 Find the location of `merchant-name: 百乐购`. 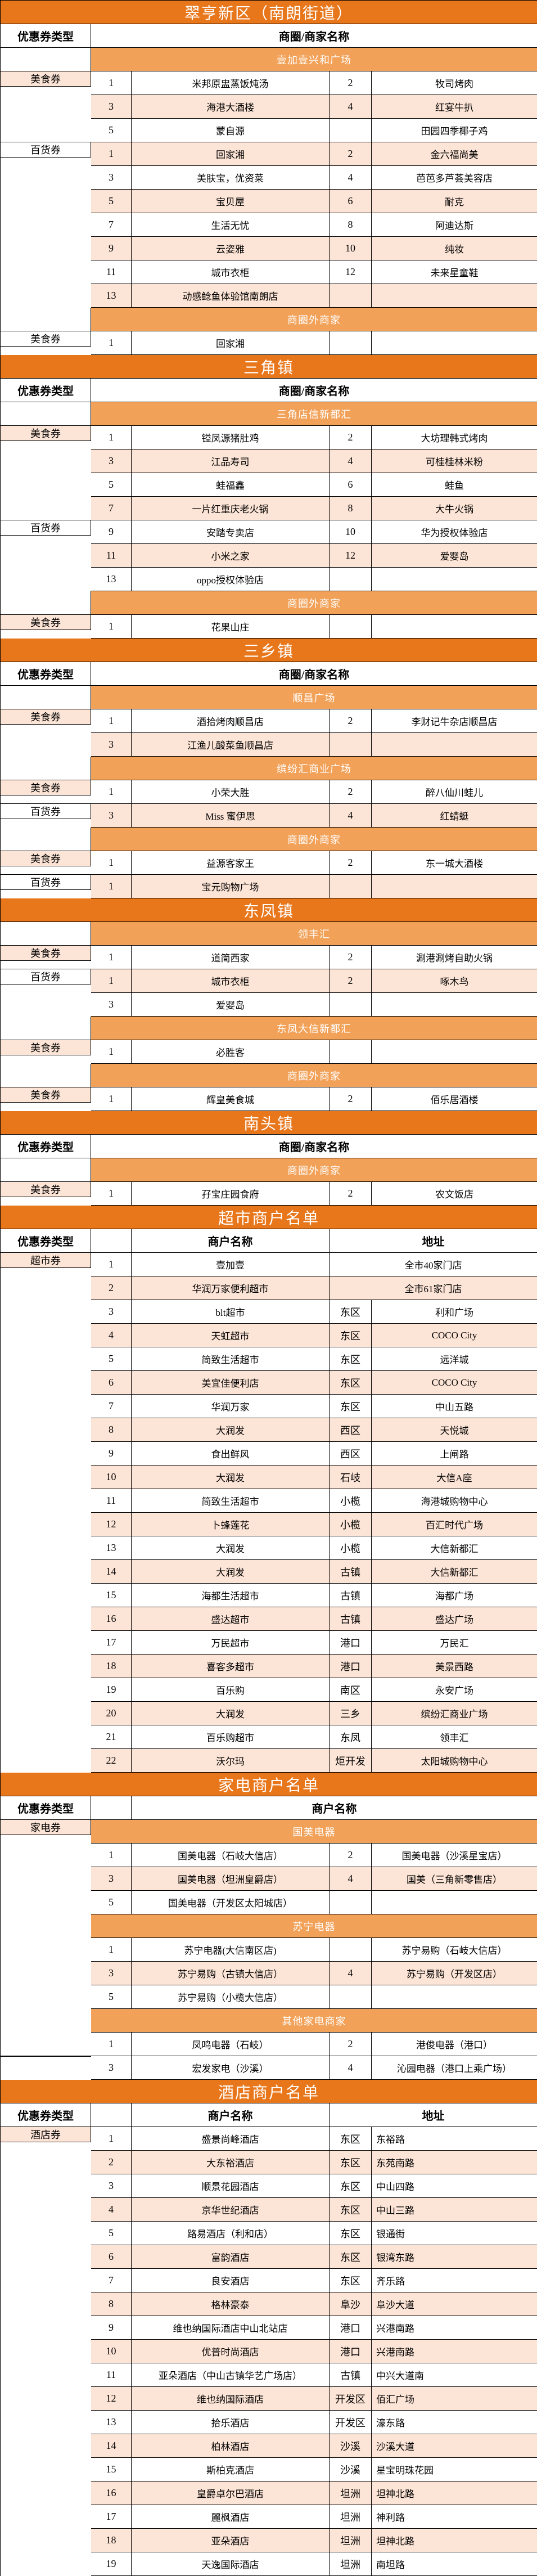

merchant-name: 百乐购 is located at coordinates (231, 1690).